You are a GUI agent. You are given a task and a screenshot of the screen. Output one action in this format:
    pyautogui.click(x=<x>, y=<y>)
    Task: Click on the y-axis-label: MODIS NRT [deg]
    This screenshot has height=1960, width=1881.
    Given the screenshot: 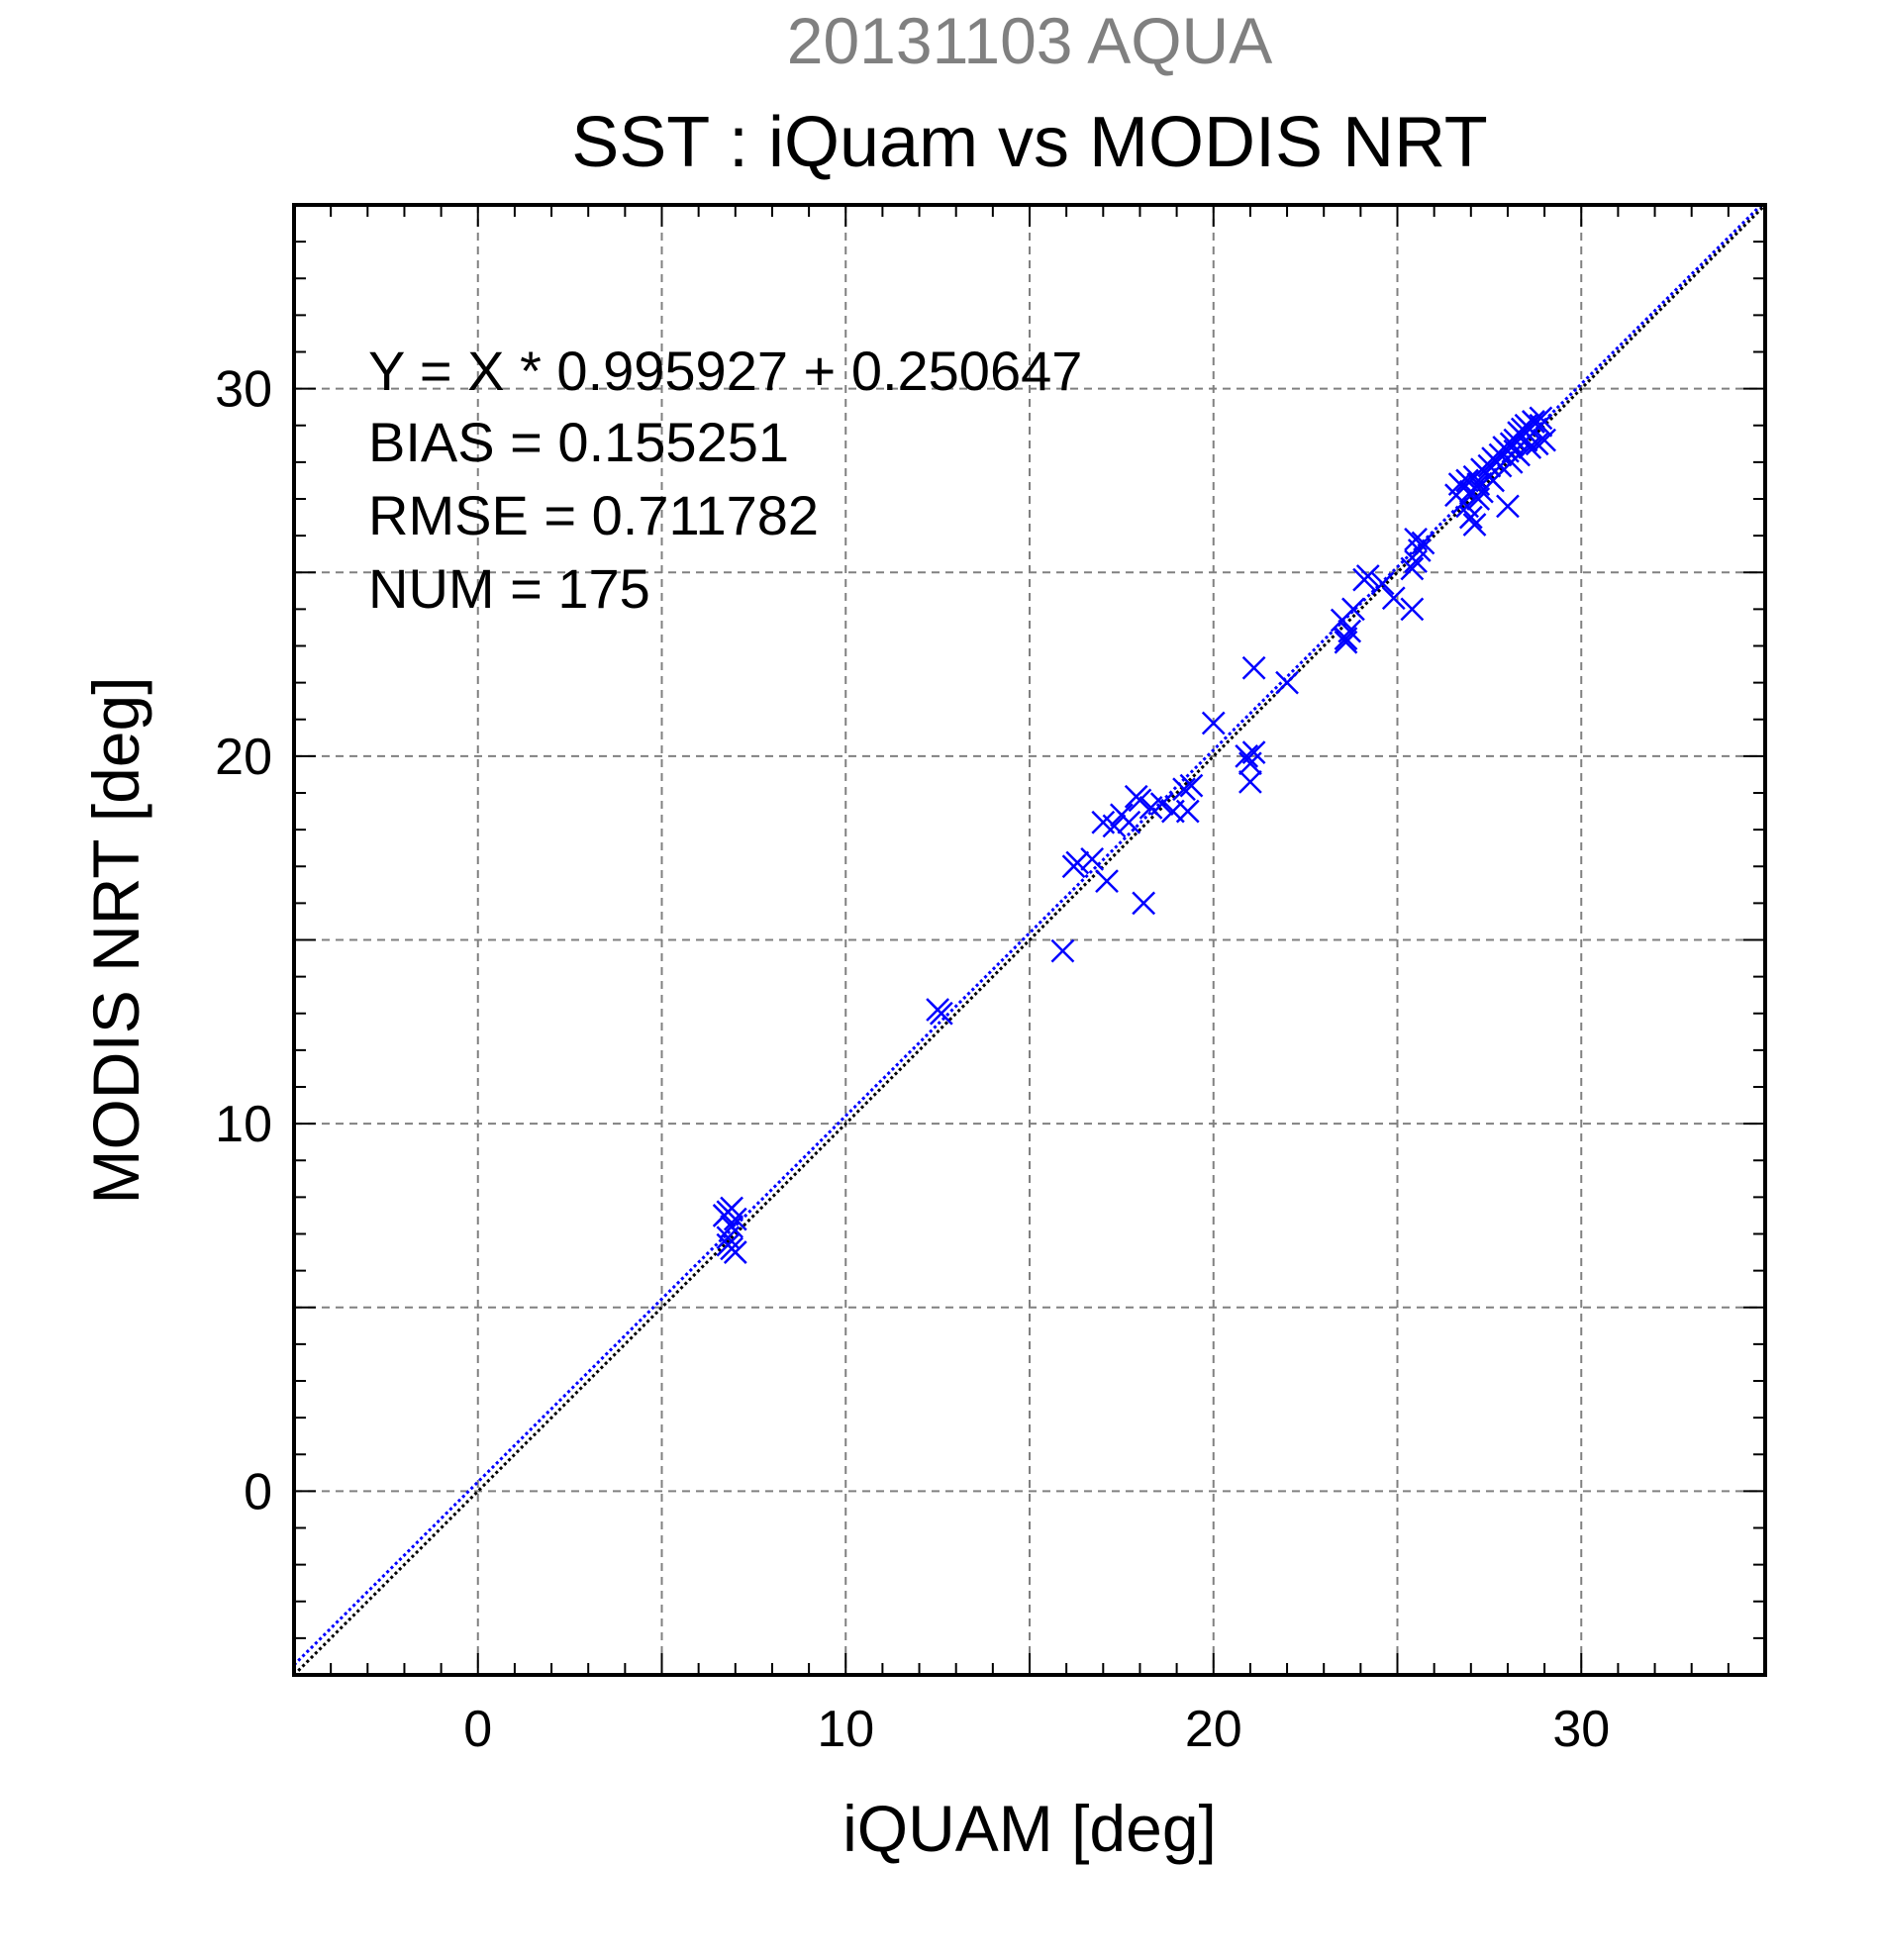 What is the action you would take?
    pyautogui.click(x=115, y=940)
    